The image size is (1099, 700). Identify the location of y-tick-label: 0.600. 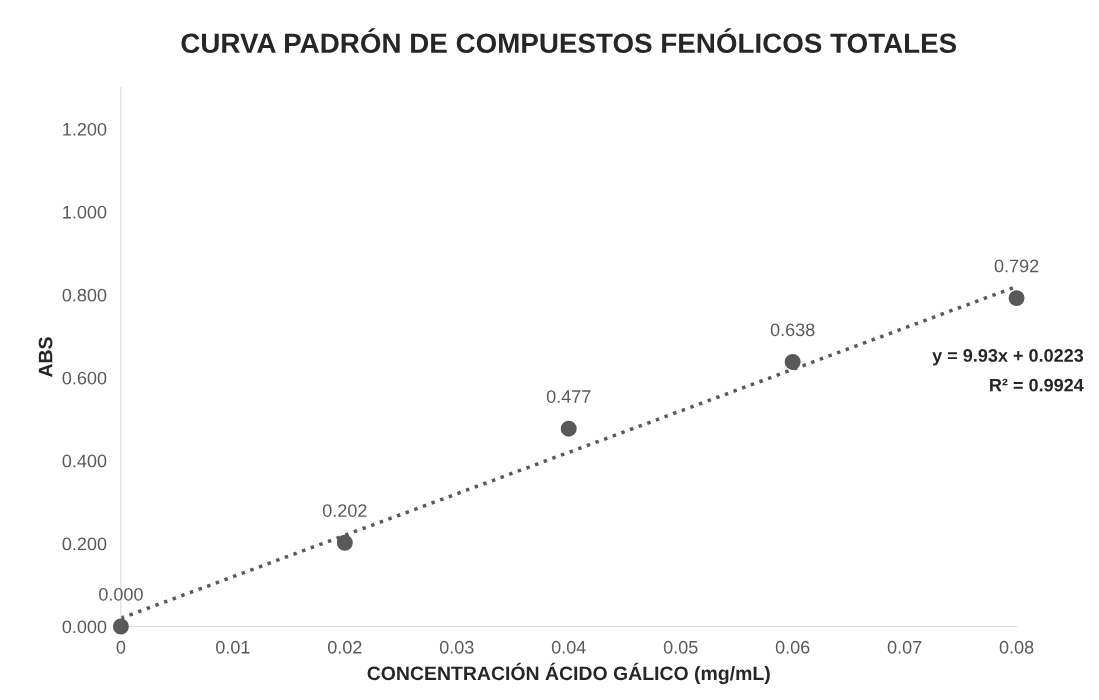
(84, 378).